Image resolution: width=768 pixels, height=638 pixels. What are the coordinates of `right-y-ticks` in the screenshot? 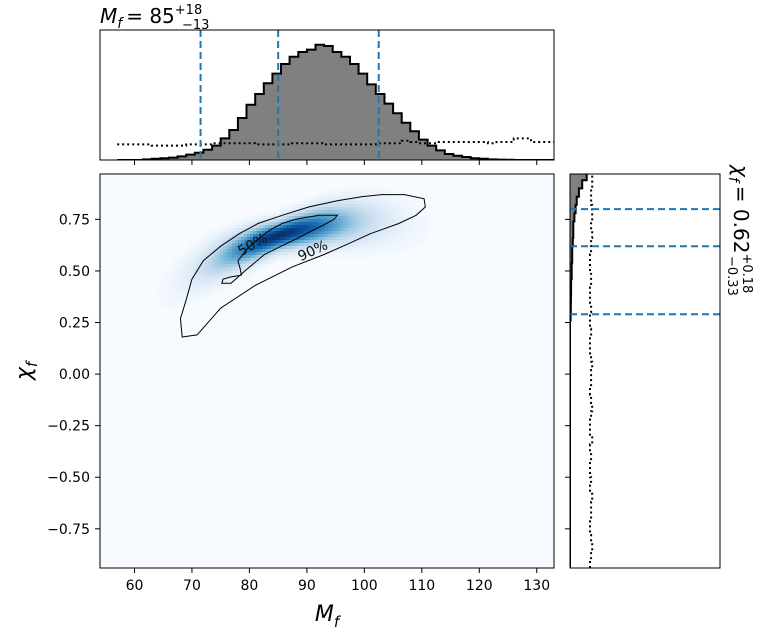 It's located at (567, 374).